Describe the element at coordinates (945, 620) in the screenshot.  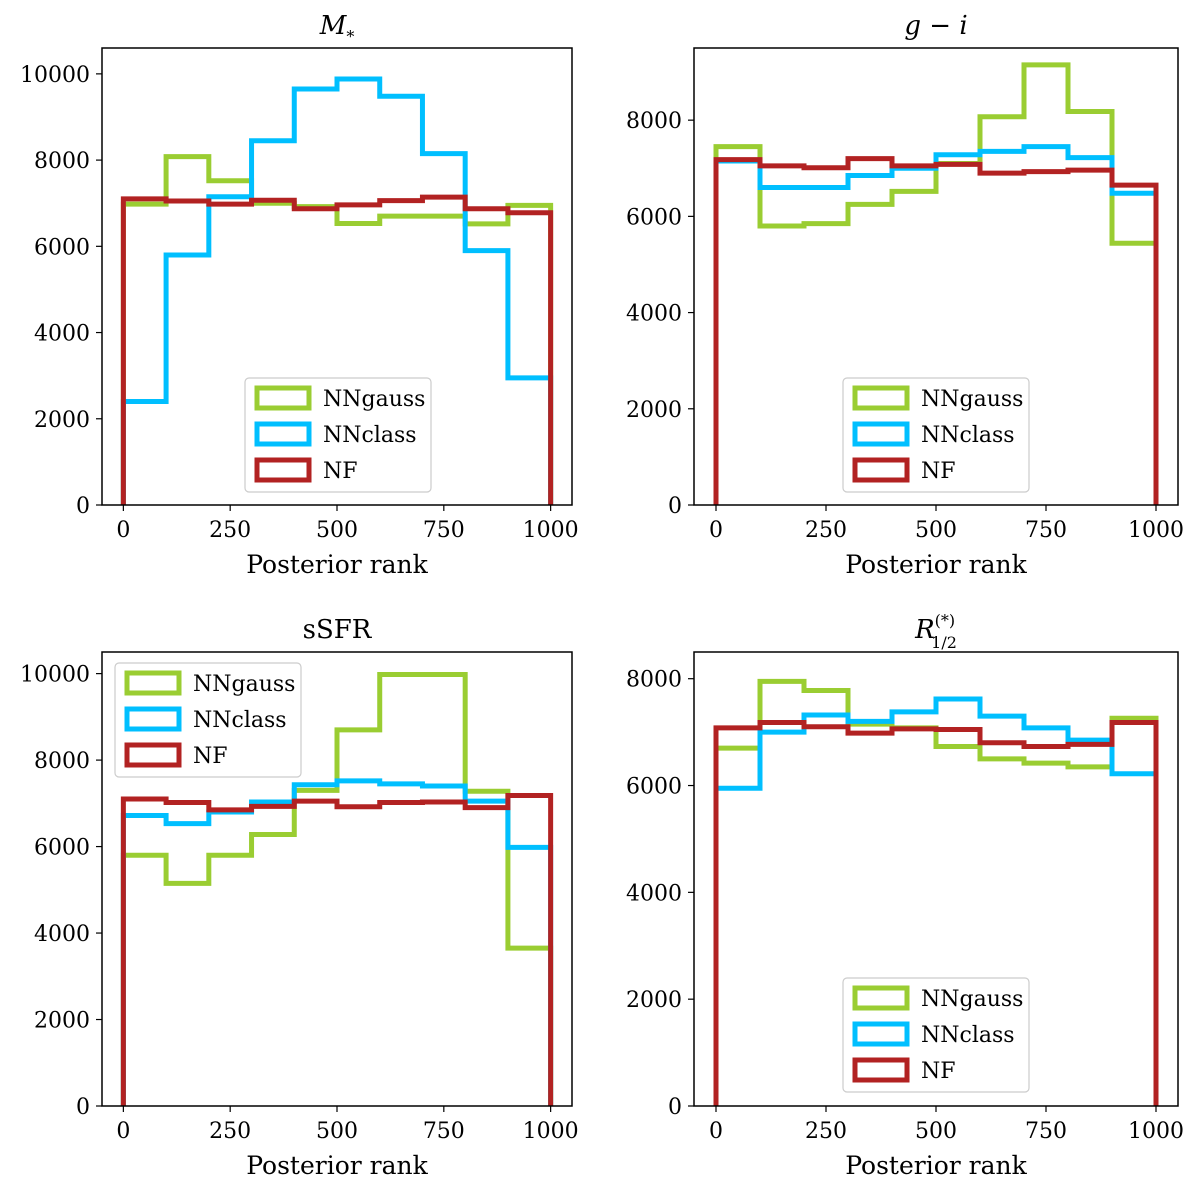
I see `chart-title-superscript: (*)` at that location.